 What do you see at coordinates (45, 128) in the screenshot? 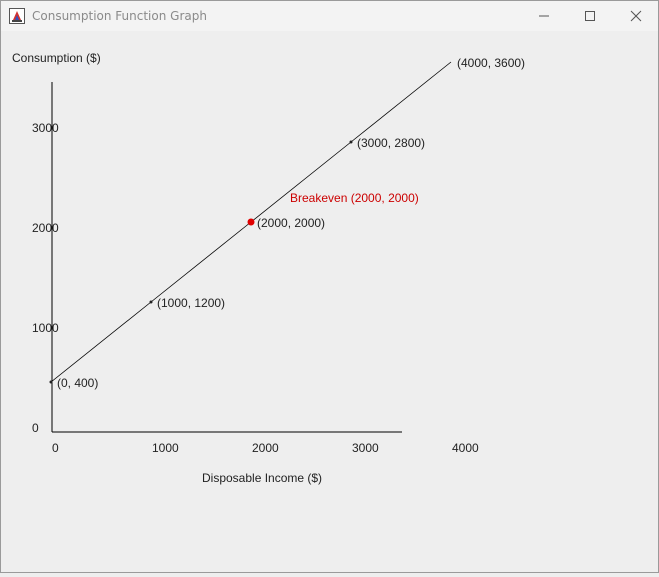
I see `y-tick-label: 3000` at bounding box center [45, 128].